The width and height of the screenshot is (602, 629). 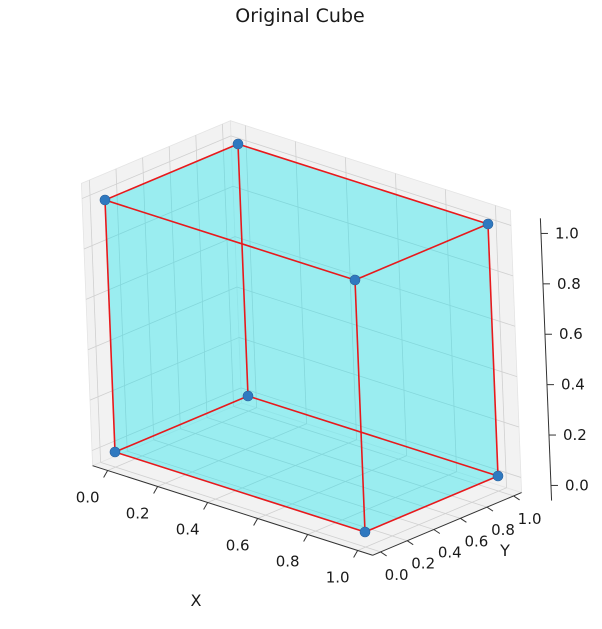 What do you see at coordinates (567, 233) in the screenshot?
I see `z-tick-label: 1.0` at bounding box center [567, 233].